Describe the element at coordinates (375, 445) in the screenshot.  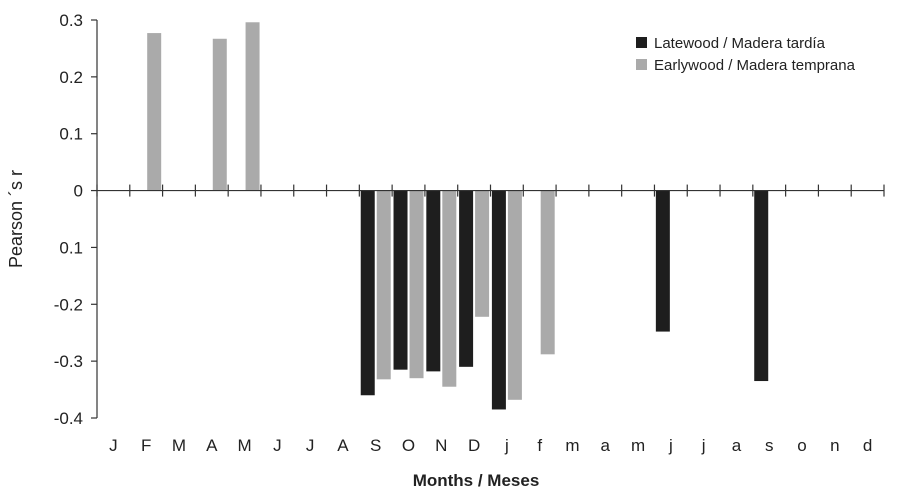
I see `x-tick-label: S` at that location.